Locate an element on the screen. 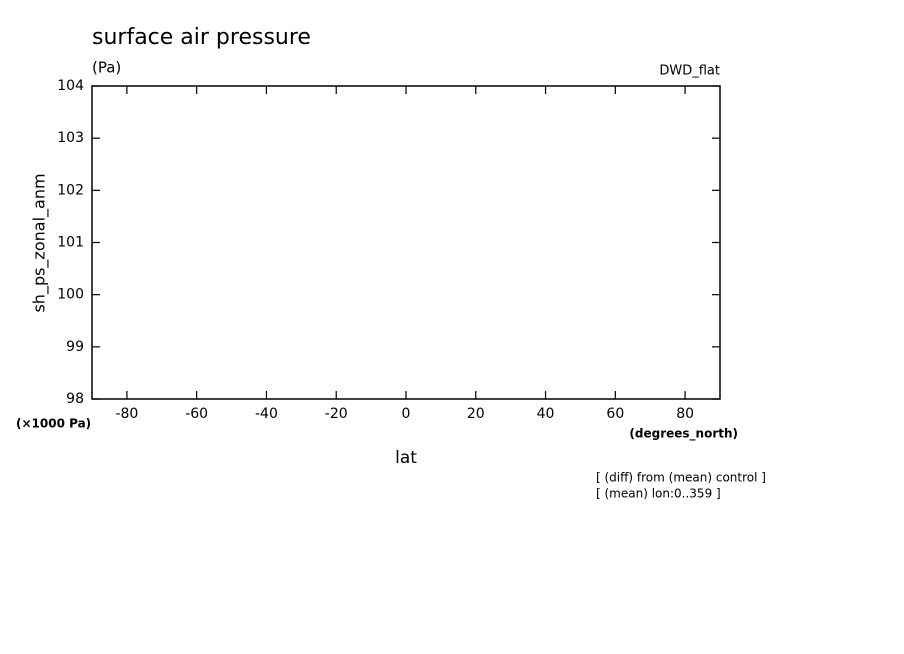  note: [ (mean) lon:0..359 ] is located at coordinates (658, 494).